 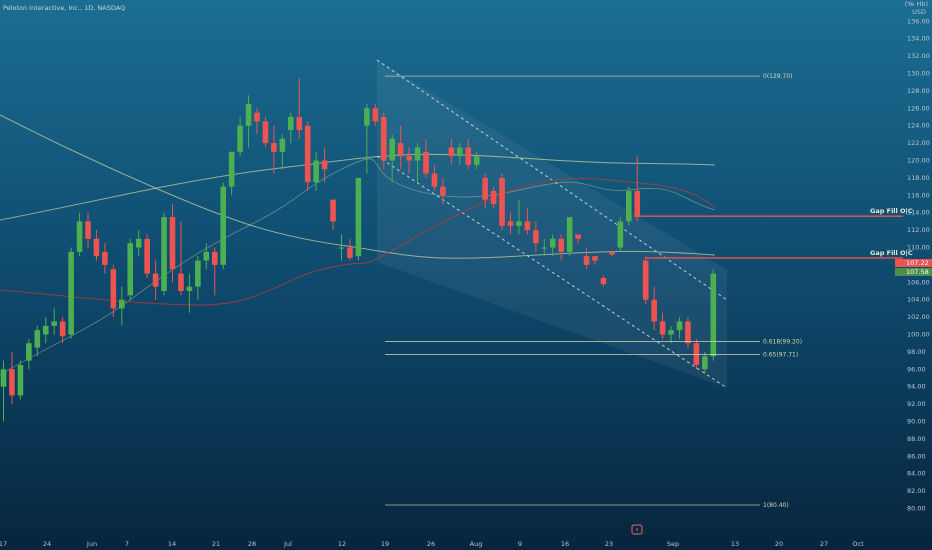 What do you see at coordinates (891, 253) in the screenshot?
I see `gap-fill-label: Gap Fill O|C` at bounding box center [891, 253].